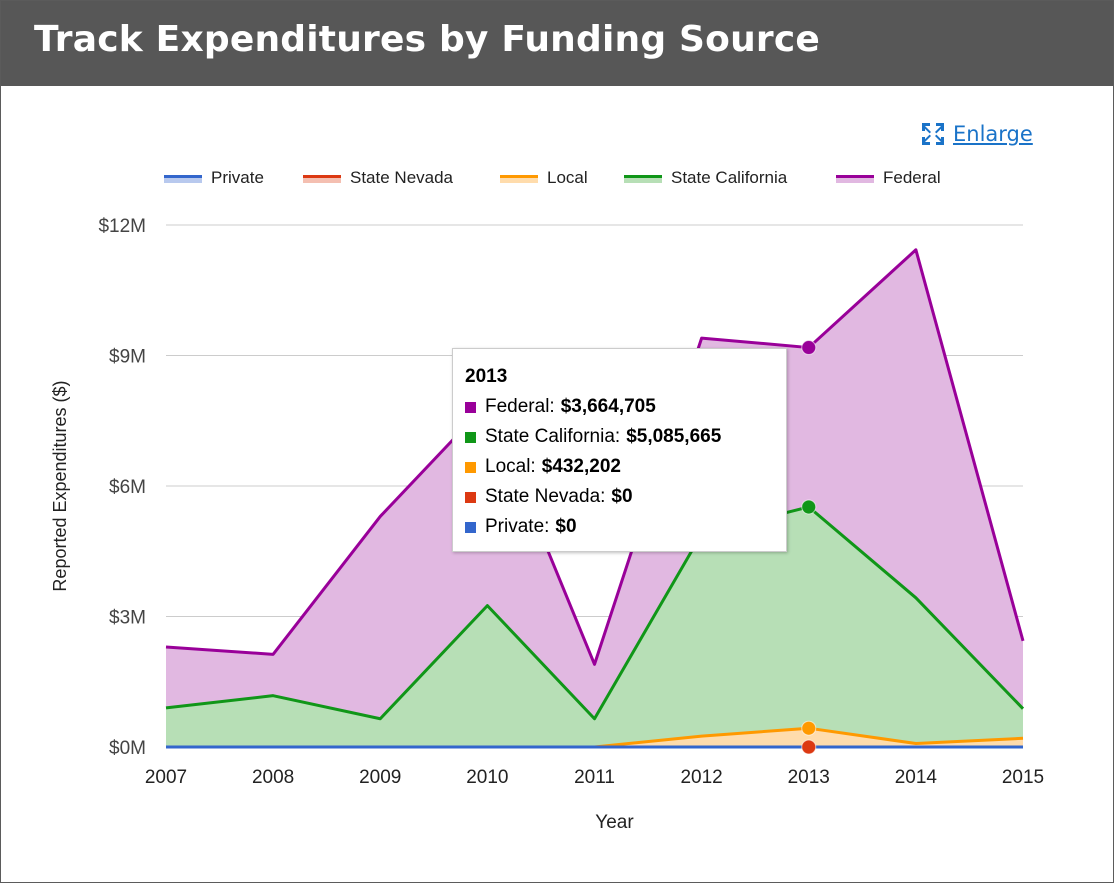 Image resolution: width=1114 pixels, height=883 pixels. I want to click on x-tick-label: 2011, so click(594, 777).